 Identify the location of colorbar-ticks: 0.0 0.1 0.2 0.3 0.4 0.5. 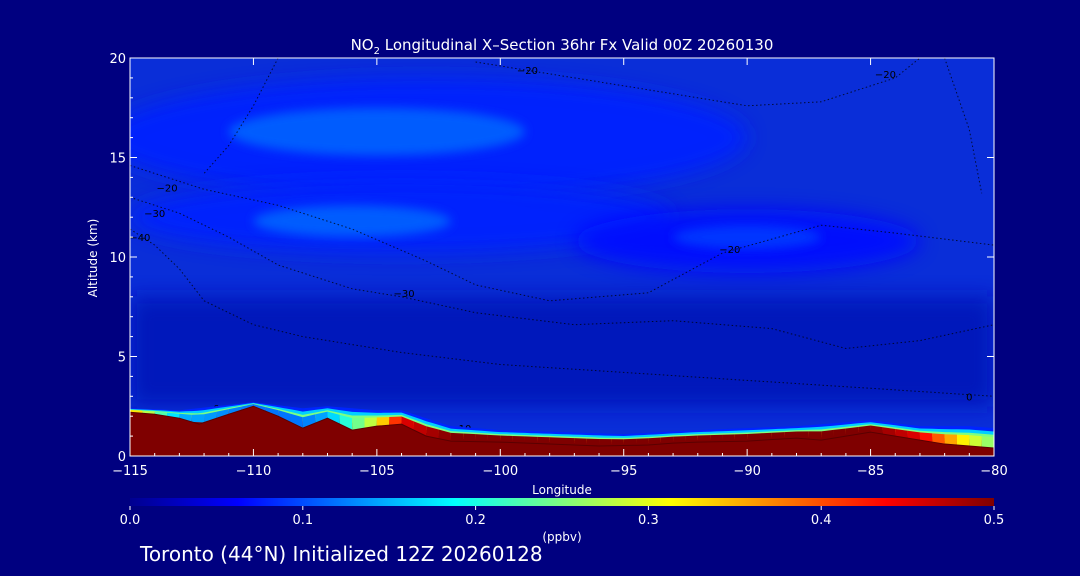
(562, 517).